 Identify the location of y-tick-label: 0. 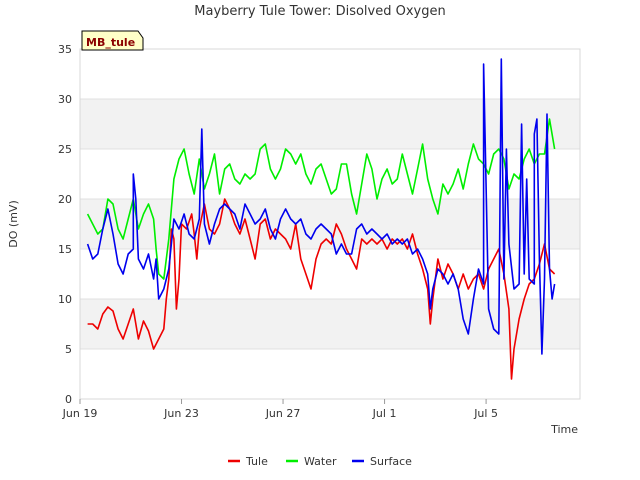
(68, 399).